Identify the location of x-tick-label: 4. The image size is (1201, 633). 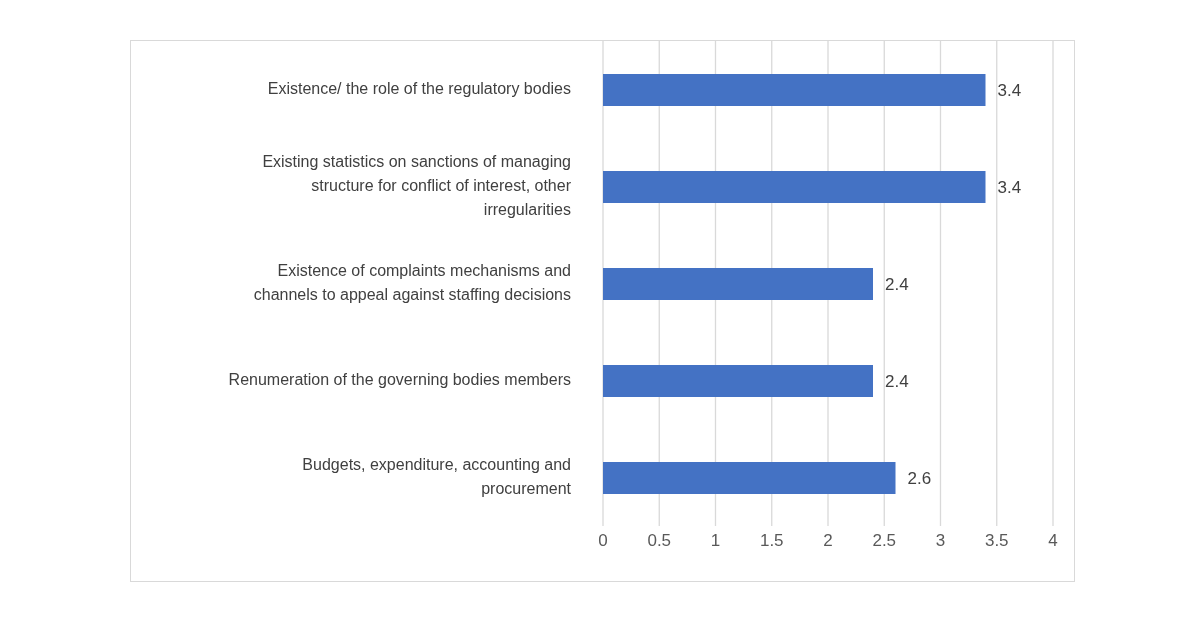
(1053, 541).